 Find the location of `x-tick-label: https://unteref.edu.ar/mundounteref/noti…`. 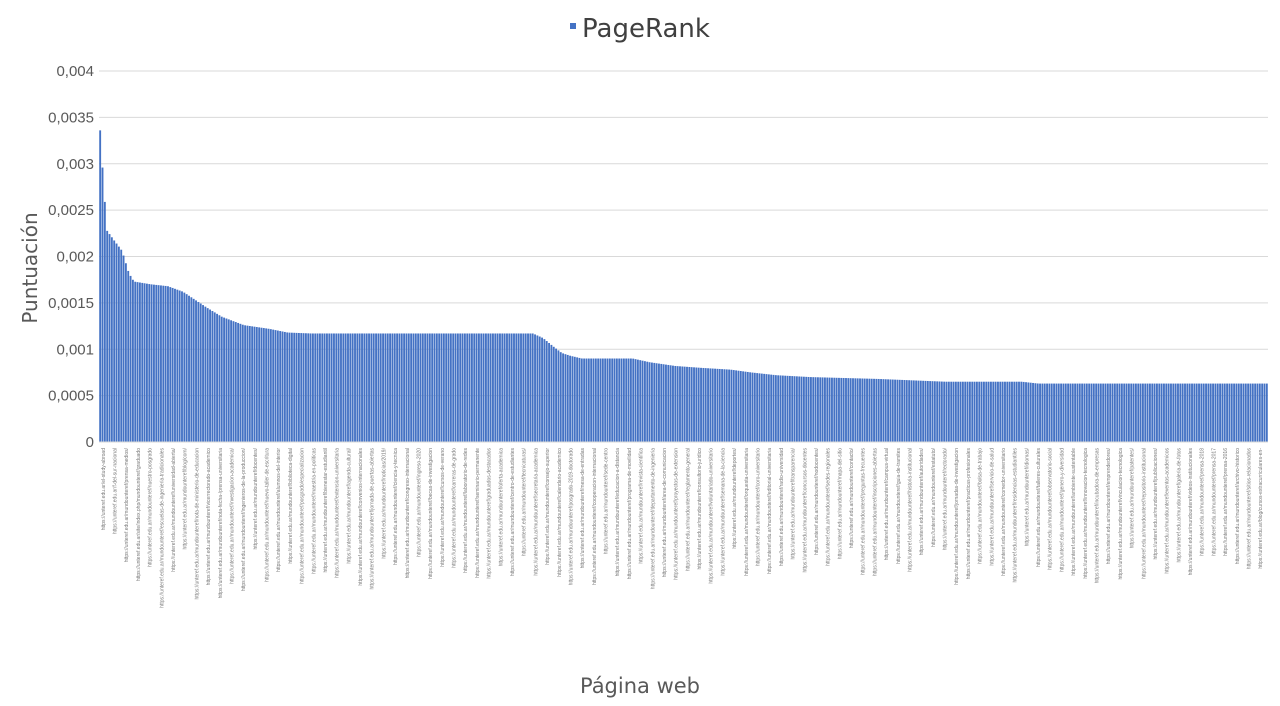

x-tick-label: https://unteref.edu.ar/mundounteref/noti… is located at coordinates (384, 502).